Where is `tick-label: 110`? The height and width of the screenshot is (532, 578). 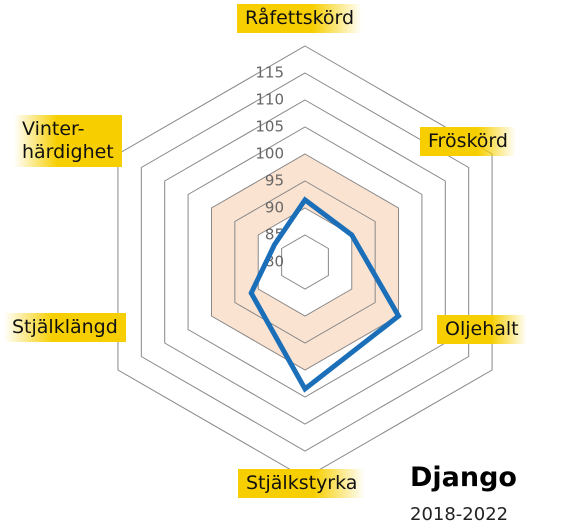
tick-label: 110 is located at coordinates (269, 100).